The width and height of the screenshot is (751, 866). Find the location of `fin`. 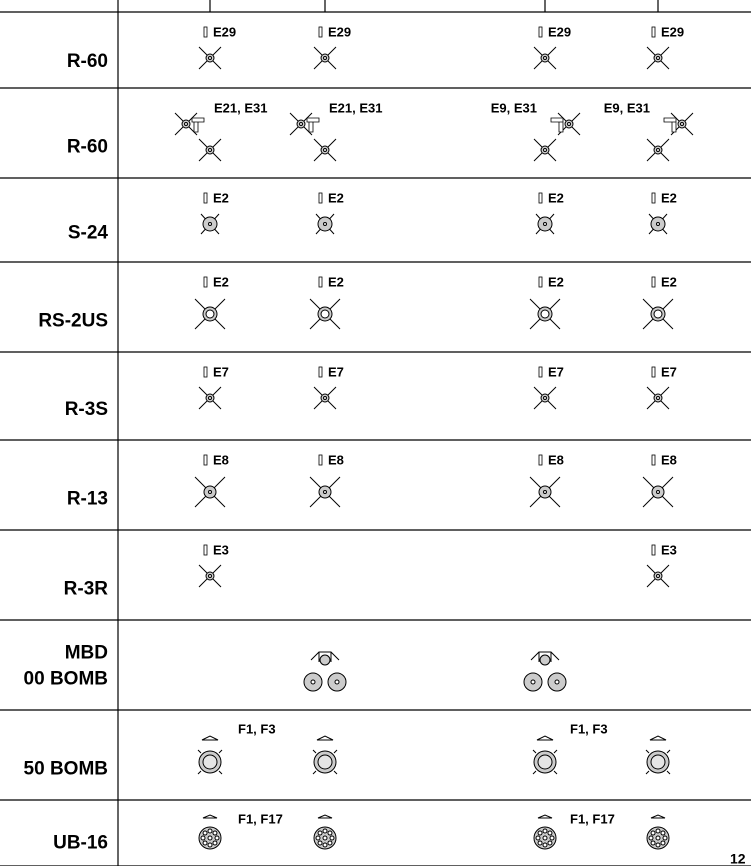

fin is located at coordinates (210, 762).